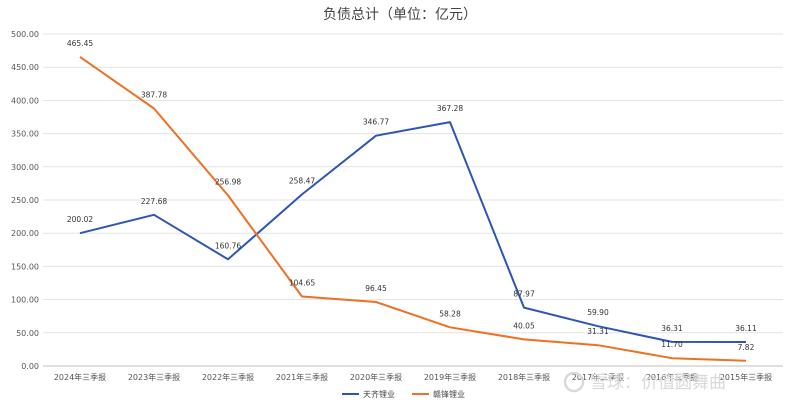  What do you see at coordinates (154, 201) in the screenshot?
I see `data-label: 227.68` at bounding box center [154, 201].